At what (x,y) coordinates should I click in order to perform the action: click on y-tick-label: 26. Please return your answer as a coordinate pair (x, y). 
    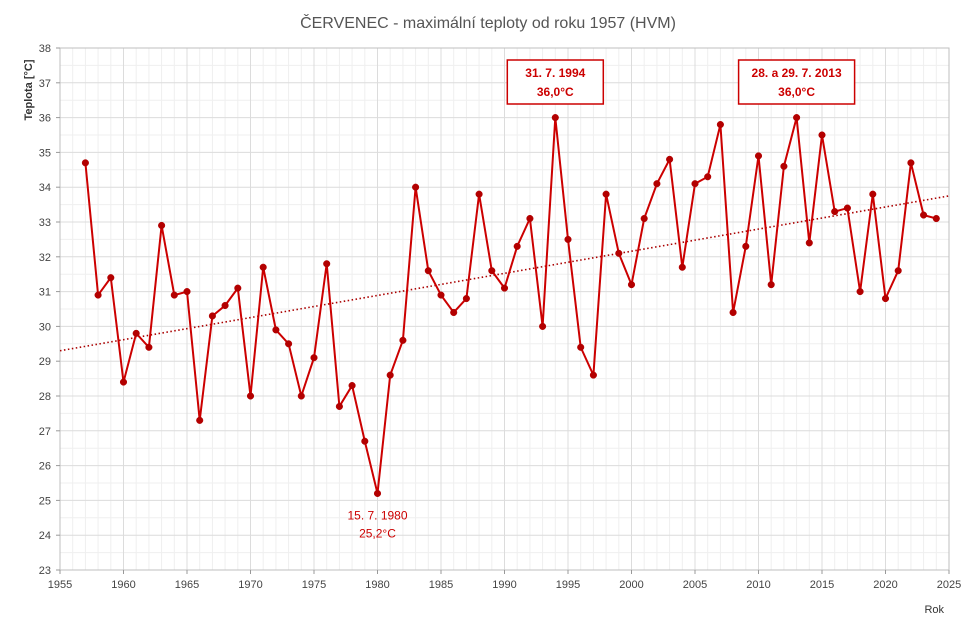
    Looking at the image, I should click on (45, 467).